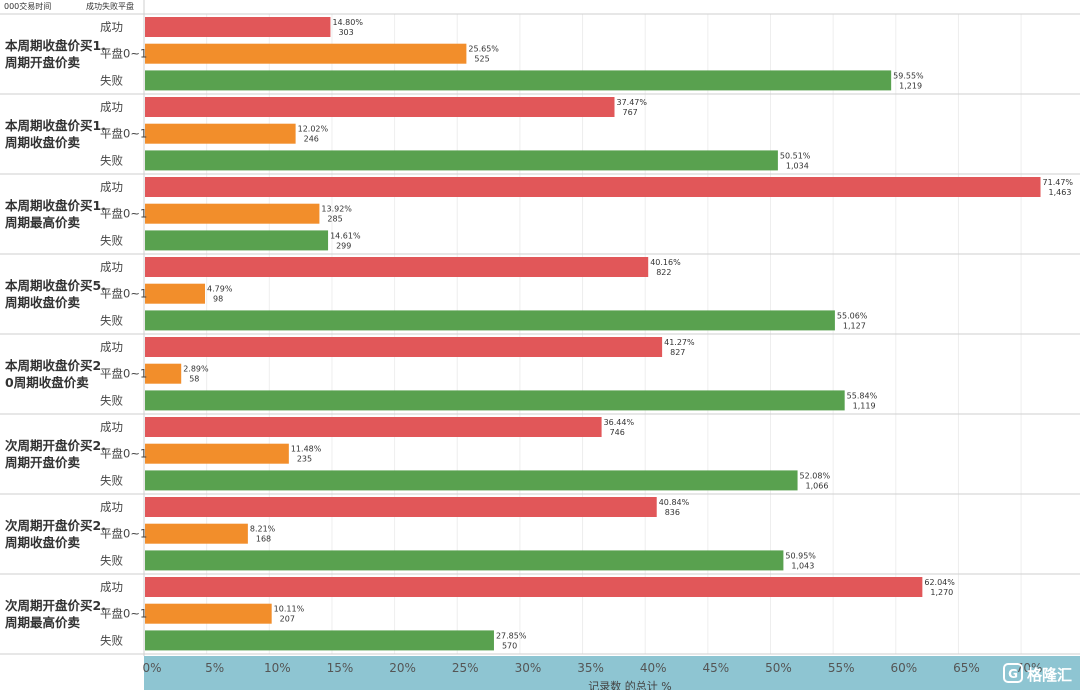 This screenshot has height=690, width=1080. Describe the element at coordinates (672, 512) in the screenshot. I see `bar-count-label: 836` at that location.